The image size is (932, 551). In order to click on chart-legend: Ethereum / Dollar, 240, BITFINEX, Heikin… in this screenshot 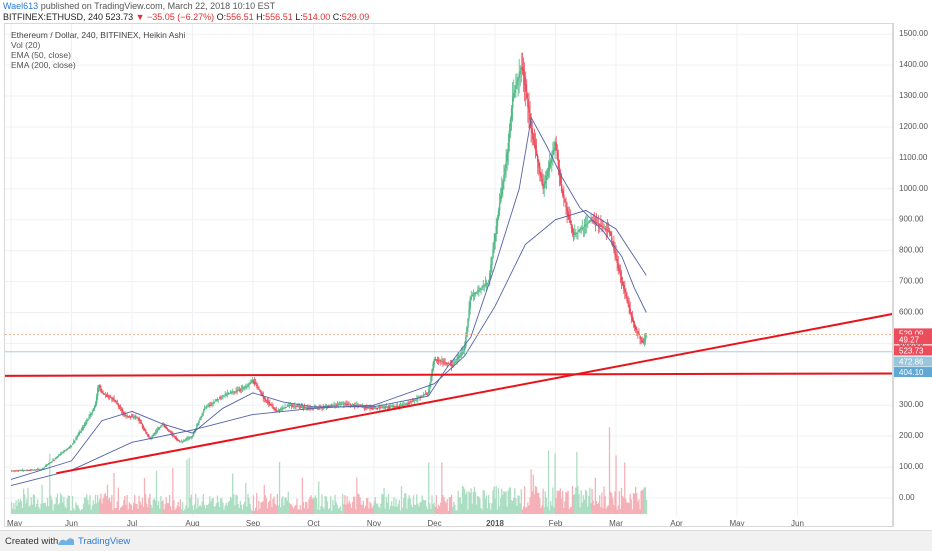, I will do `click(98, 50)`.